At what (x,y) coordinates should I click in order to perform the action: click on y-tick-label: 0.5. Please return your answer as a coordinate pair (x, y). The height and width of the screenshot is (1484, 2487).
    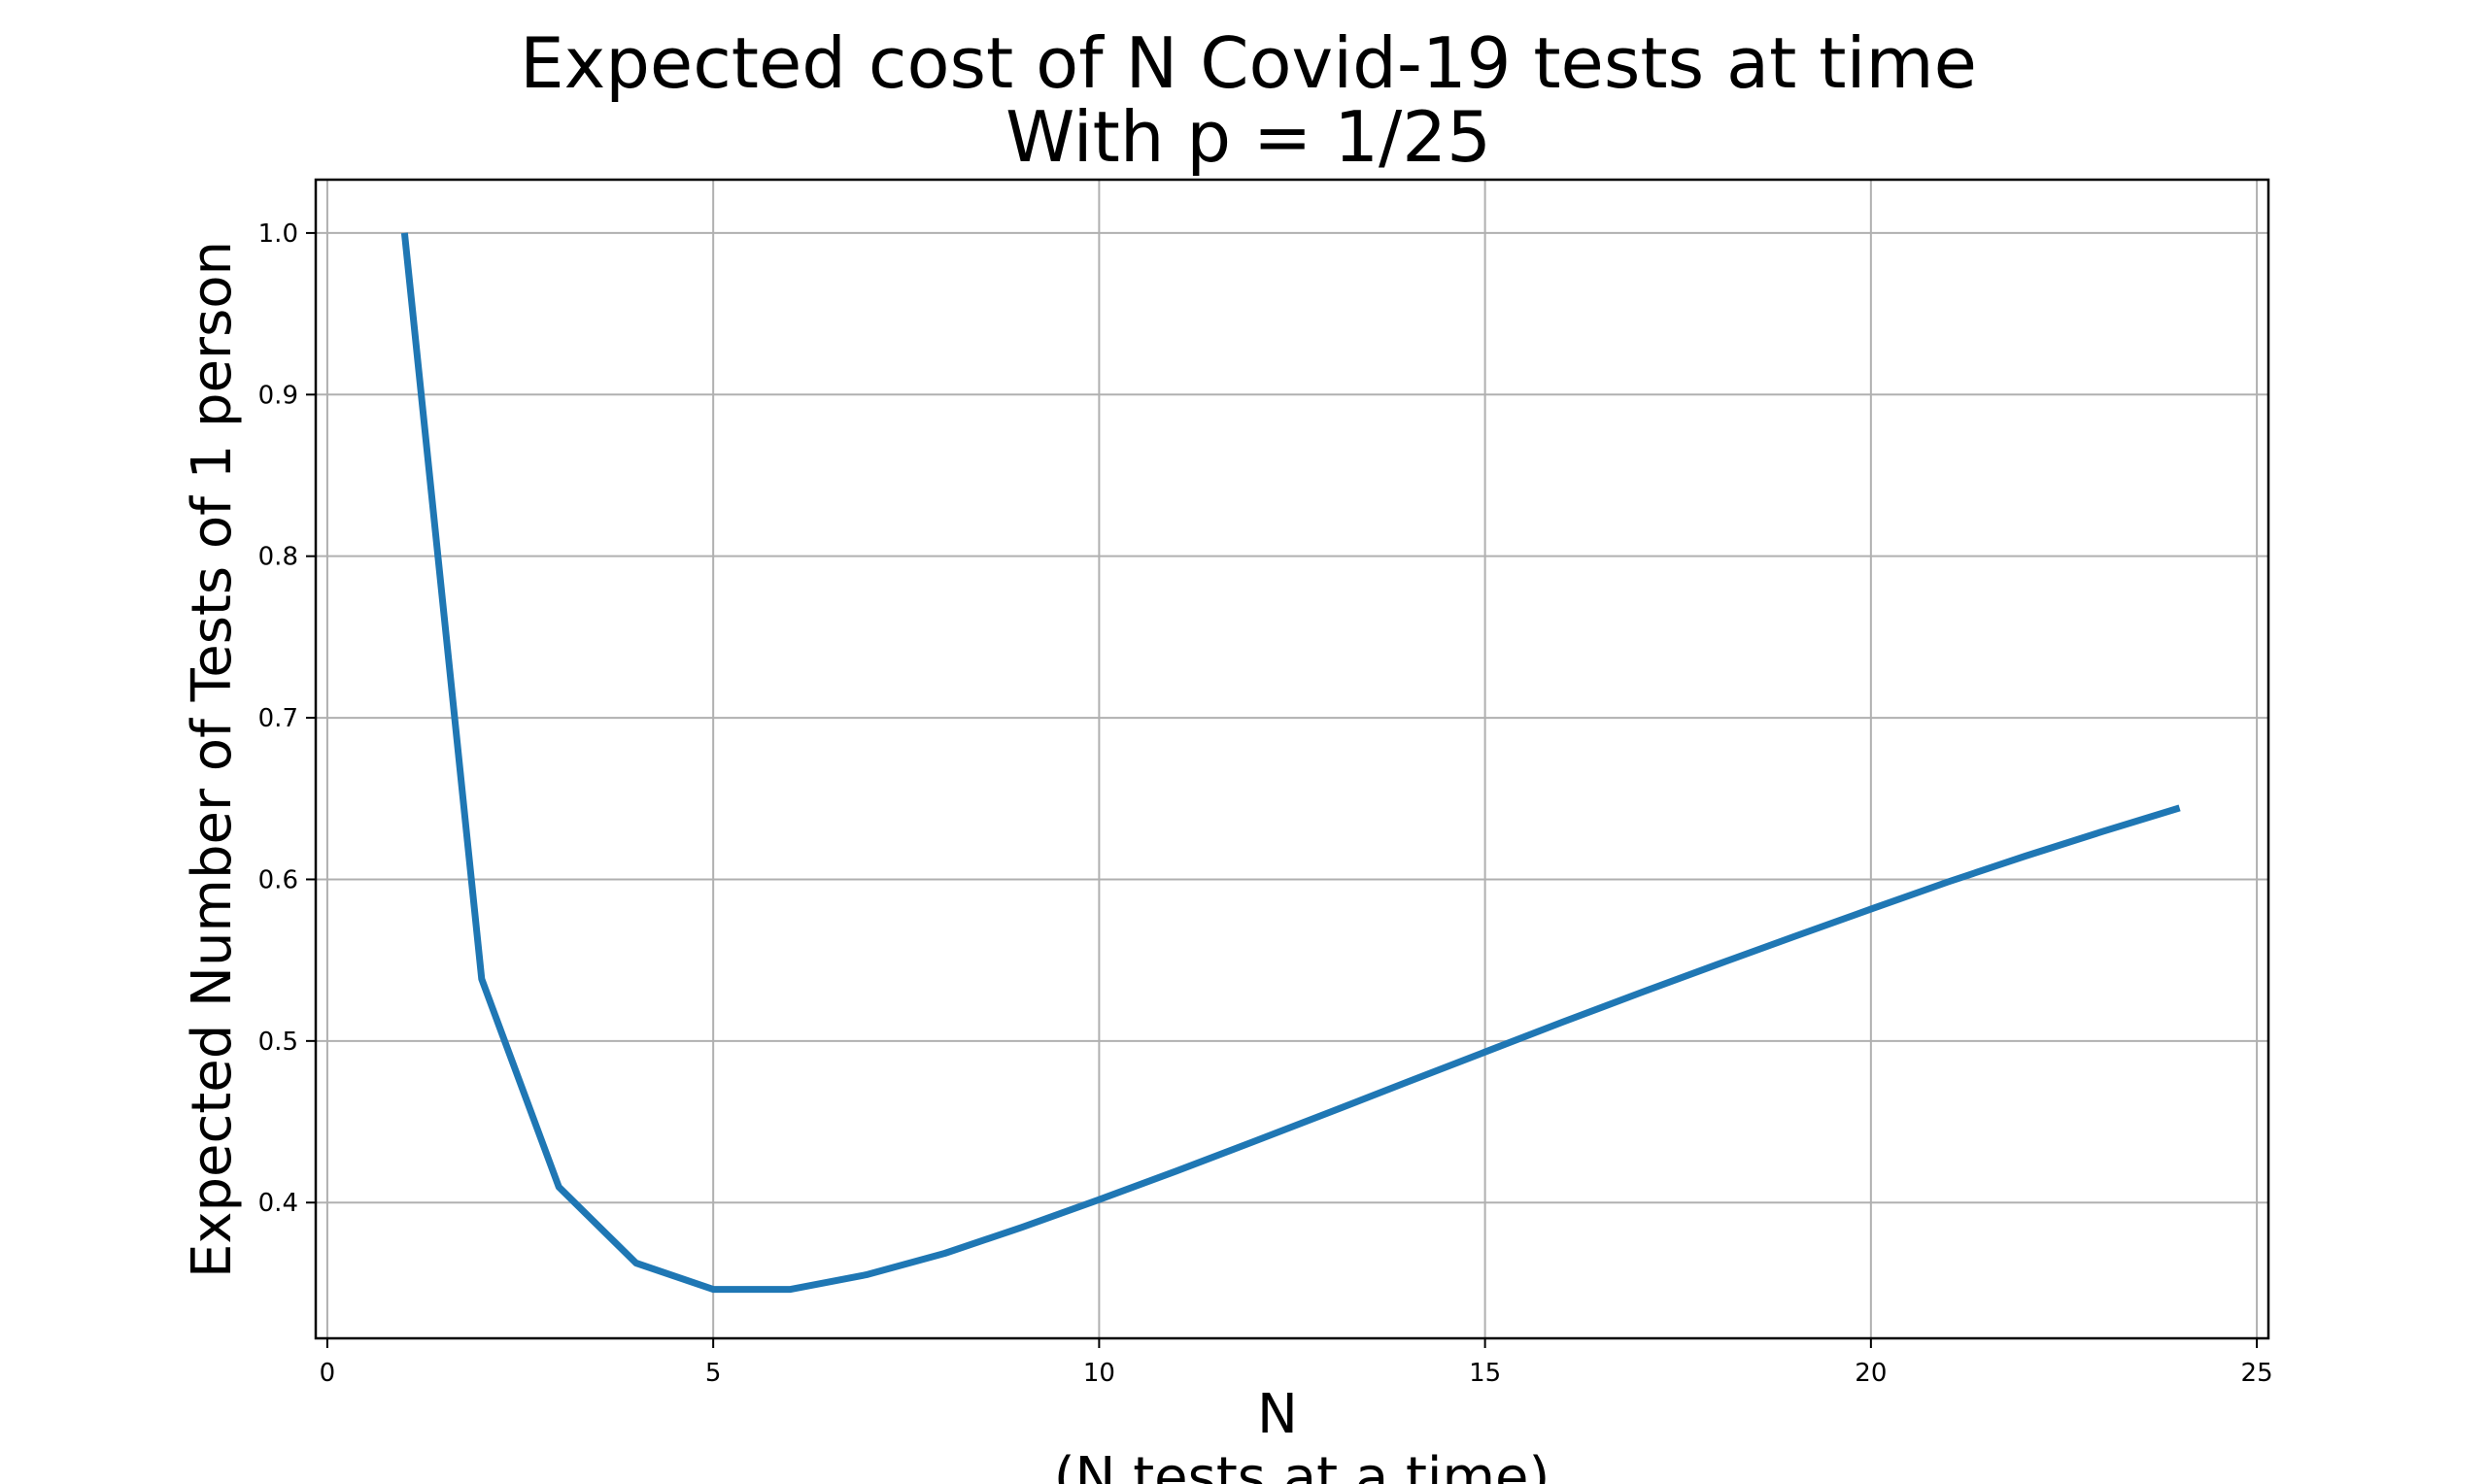
    Looking at the image, I should click on (278, 1042).